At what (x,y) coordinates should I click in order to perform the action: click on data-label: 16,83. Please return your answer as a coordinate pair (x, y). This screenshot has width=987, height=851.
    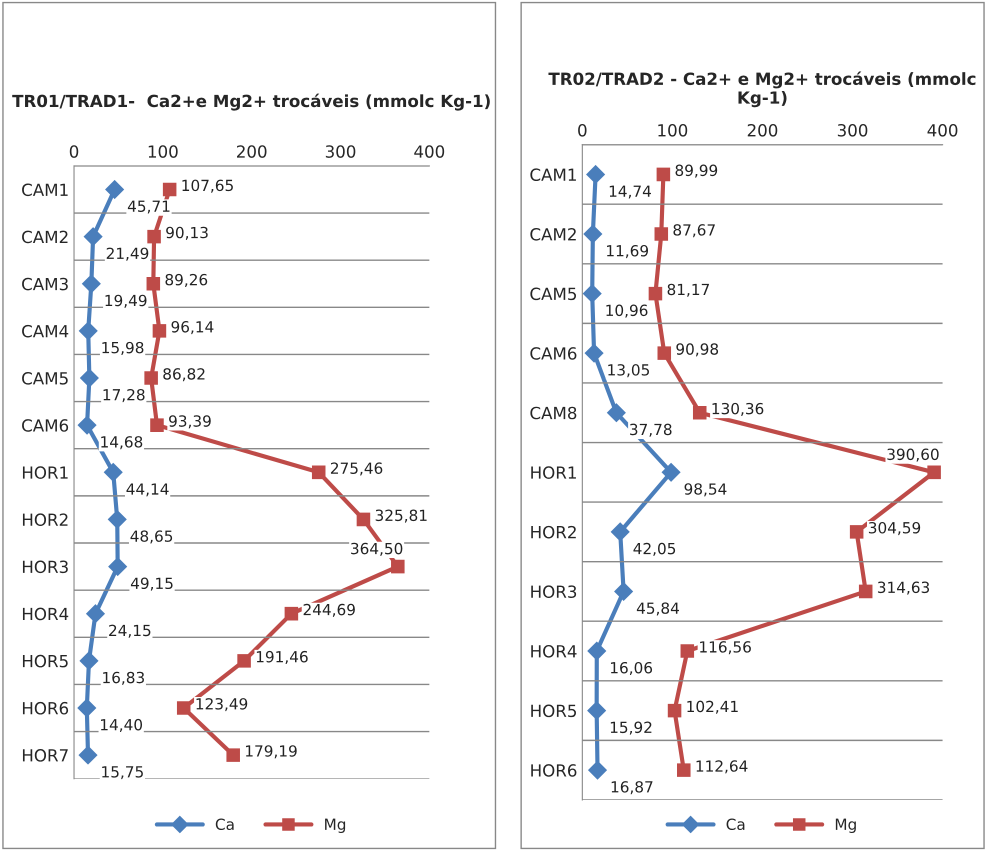
    Looking at the image, I should click on (123, 678).